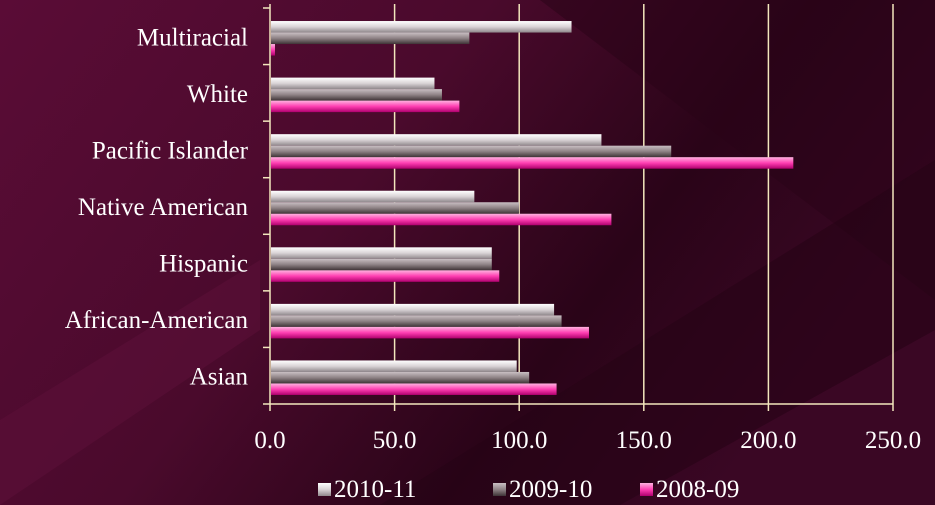 The image size is (935, 505). Describe the element at coordinates (269, 440) in the screenshot. I see `x-tick-label: 0.0` at that location.